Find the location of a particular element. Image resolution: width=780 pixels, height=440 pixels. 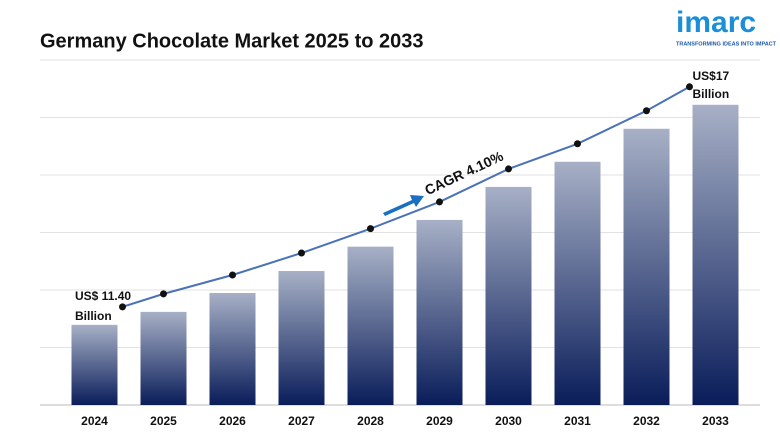

logo-tagline: TRANSFORMING IDEAS INTO IMPACT is located at coordinates (726, 44).